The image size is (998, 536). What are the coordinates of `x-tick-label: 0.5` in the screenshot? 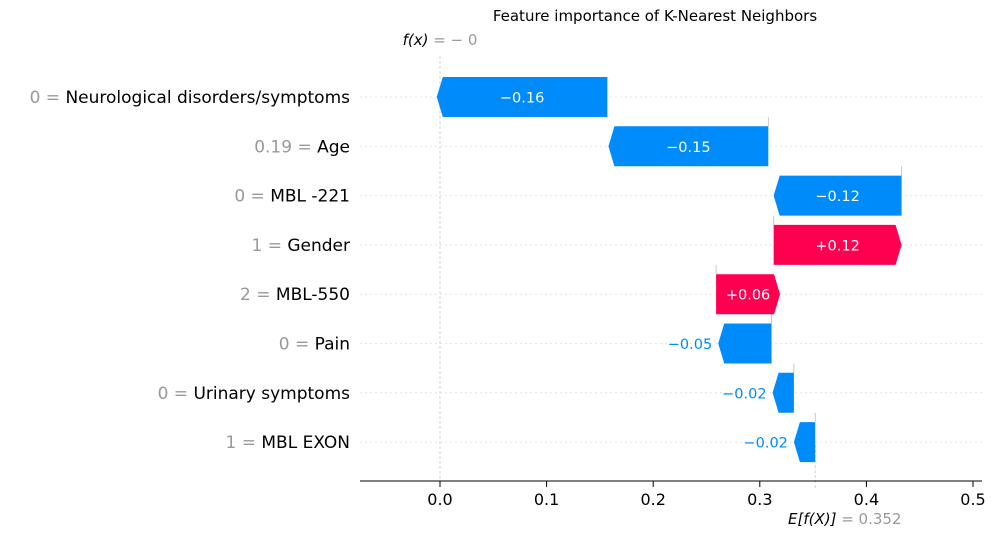 It's located at (972, 499).